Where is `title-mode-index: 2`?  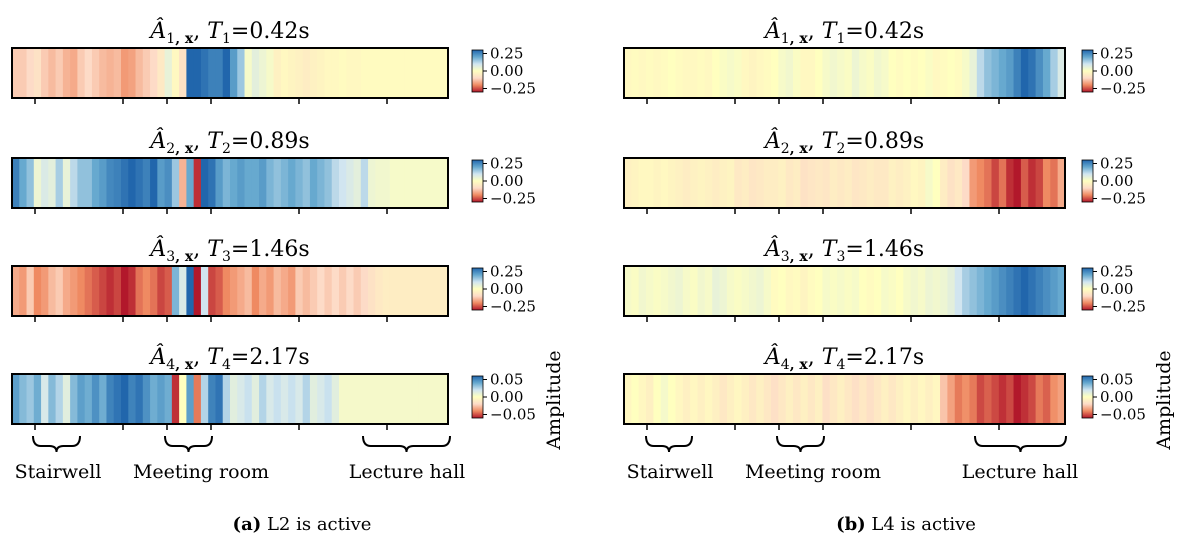
title-mode-index: 2 is located at coordinates (785, 149).